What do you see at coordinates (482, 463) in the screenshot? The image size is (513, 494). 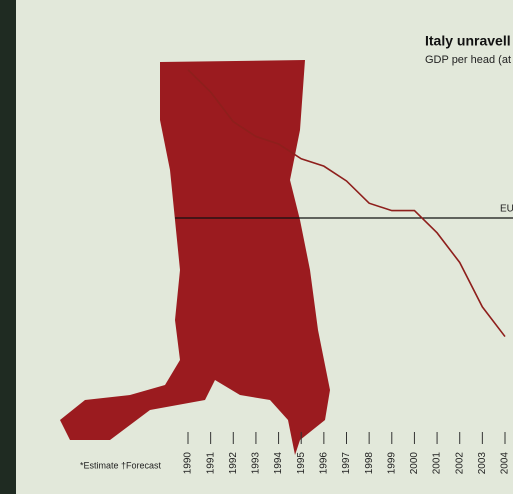 I see `x-tick-label: 2003` at bounding box center [482, 463].